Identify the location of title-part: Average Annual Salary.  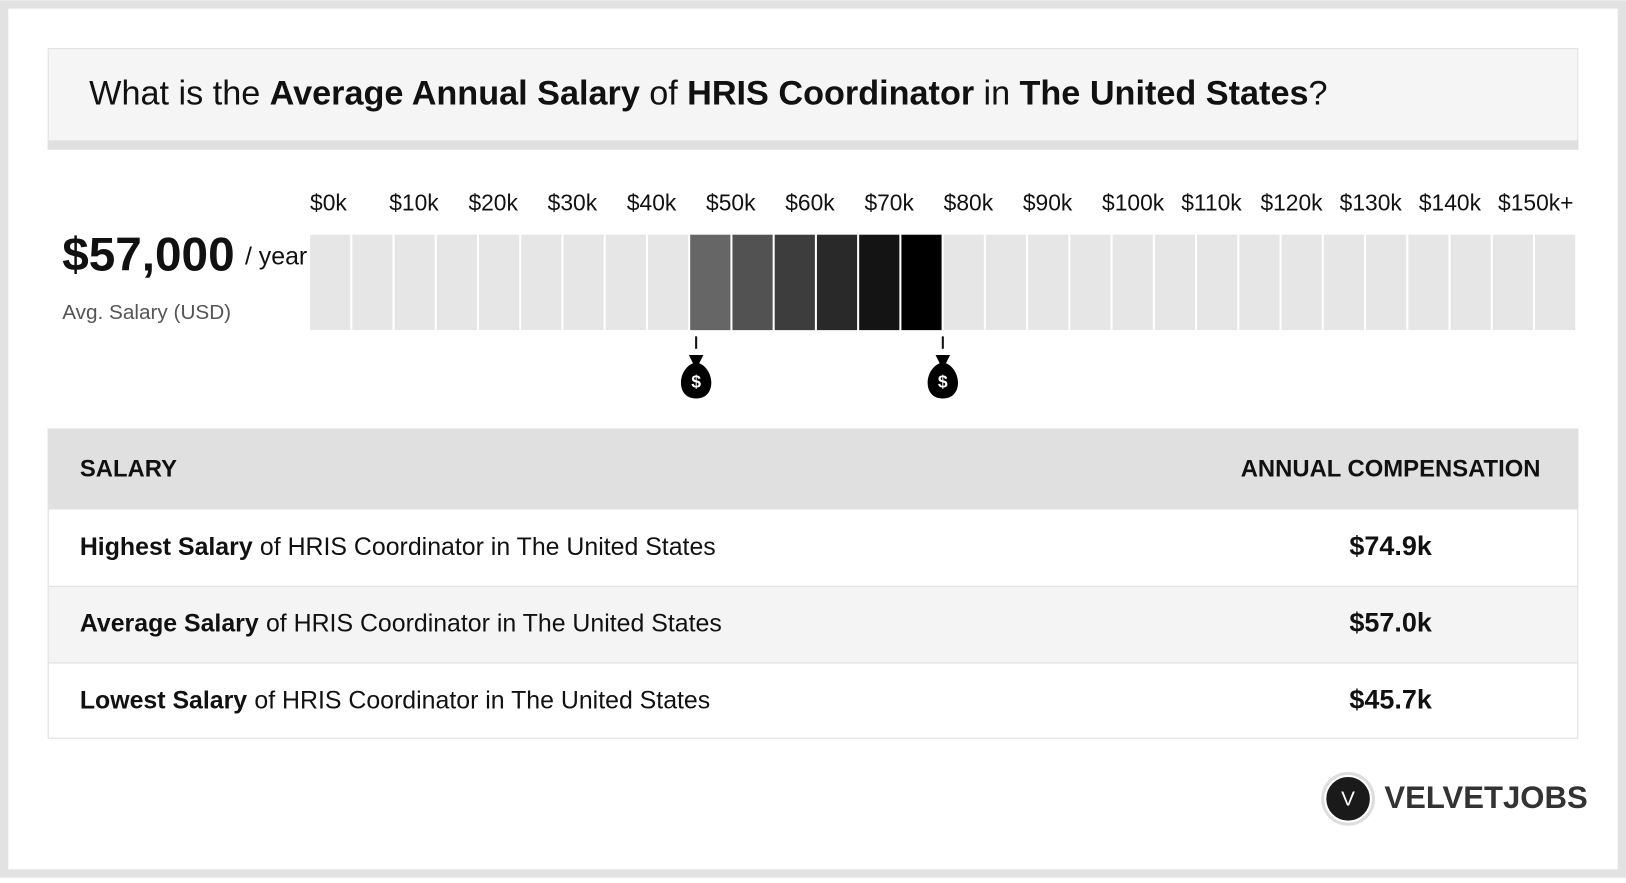
(455, 94).